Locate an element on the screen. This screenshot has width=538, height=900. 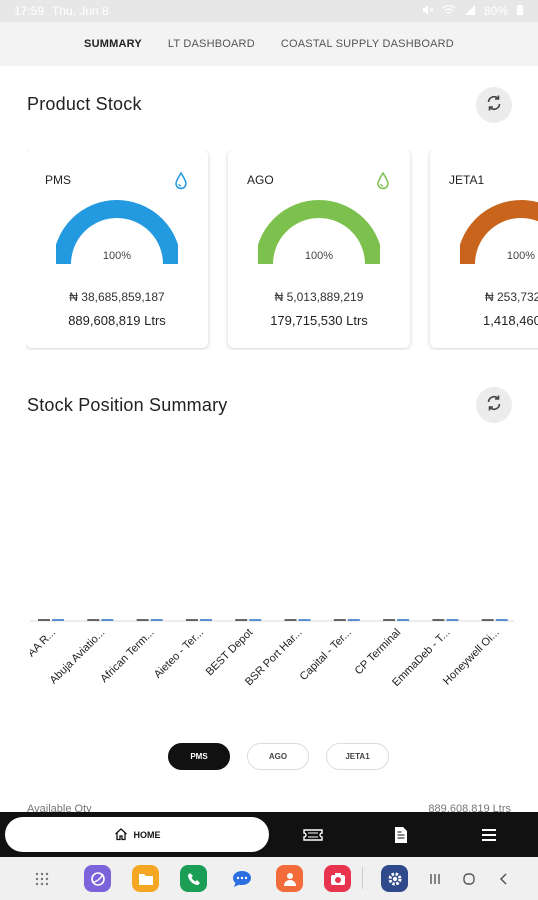
stock-litres: 889,608,819 Ltrs is located at coordinates (117, 320).